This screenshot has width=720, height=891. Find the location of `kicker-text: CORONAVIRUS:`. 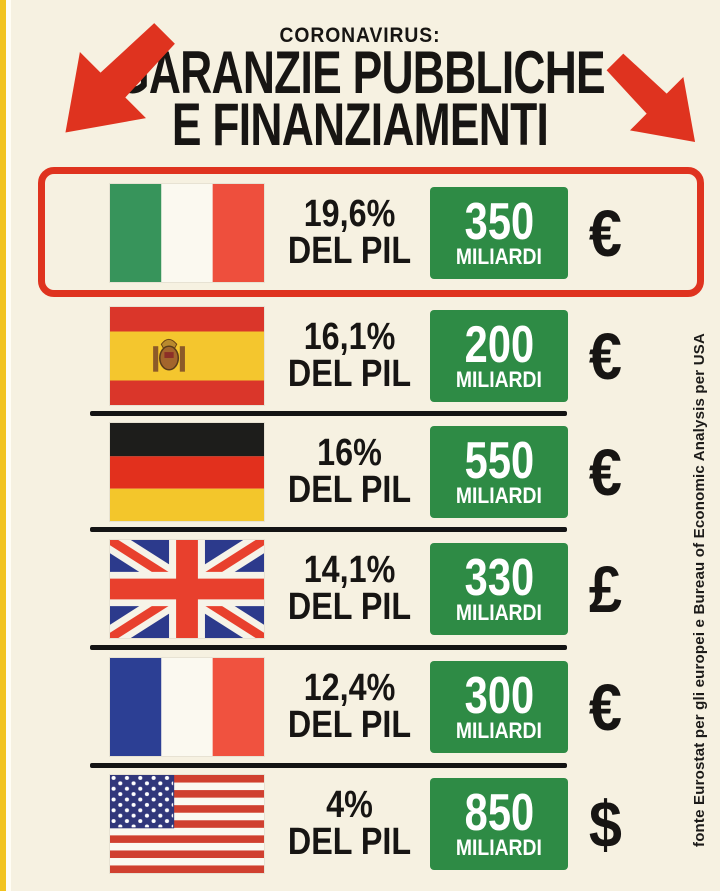

kicker-text: CORONAVIRUS: is located at coordinates (360, 35).